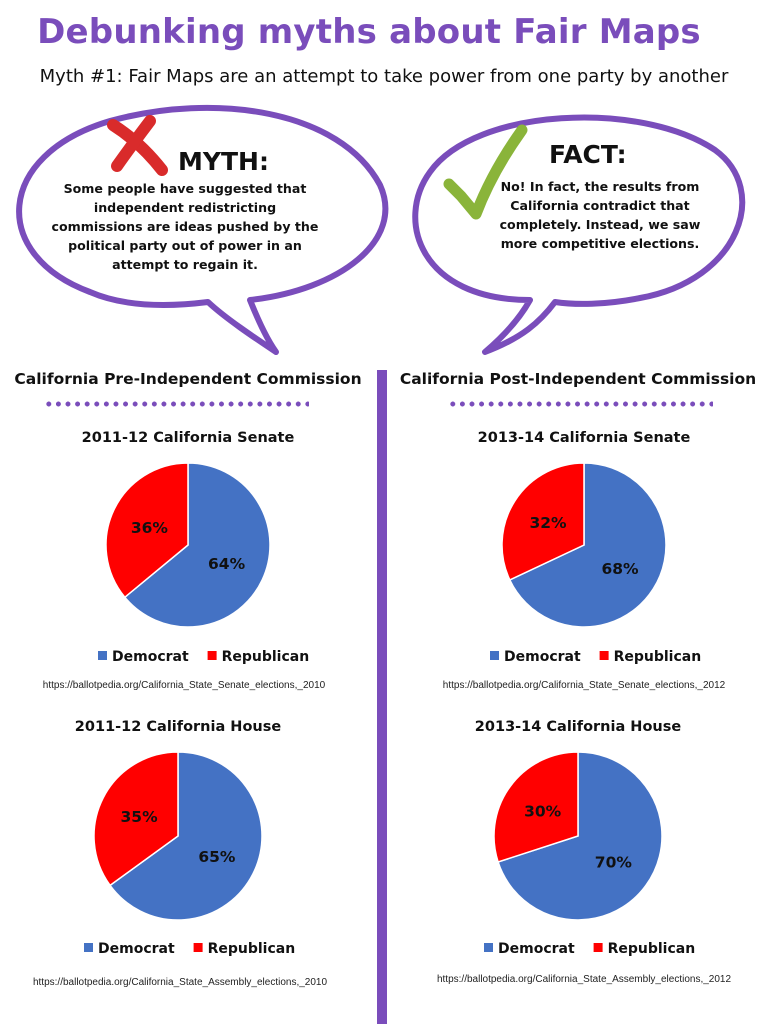 Image resolution: width=768 pixels, height=1024 pixels. I want to click on data-label-democrat: 64%, so click(227, 564).